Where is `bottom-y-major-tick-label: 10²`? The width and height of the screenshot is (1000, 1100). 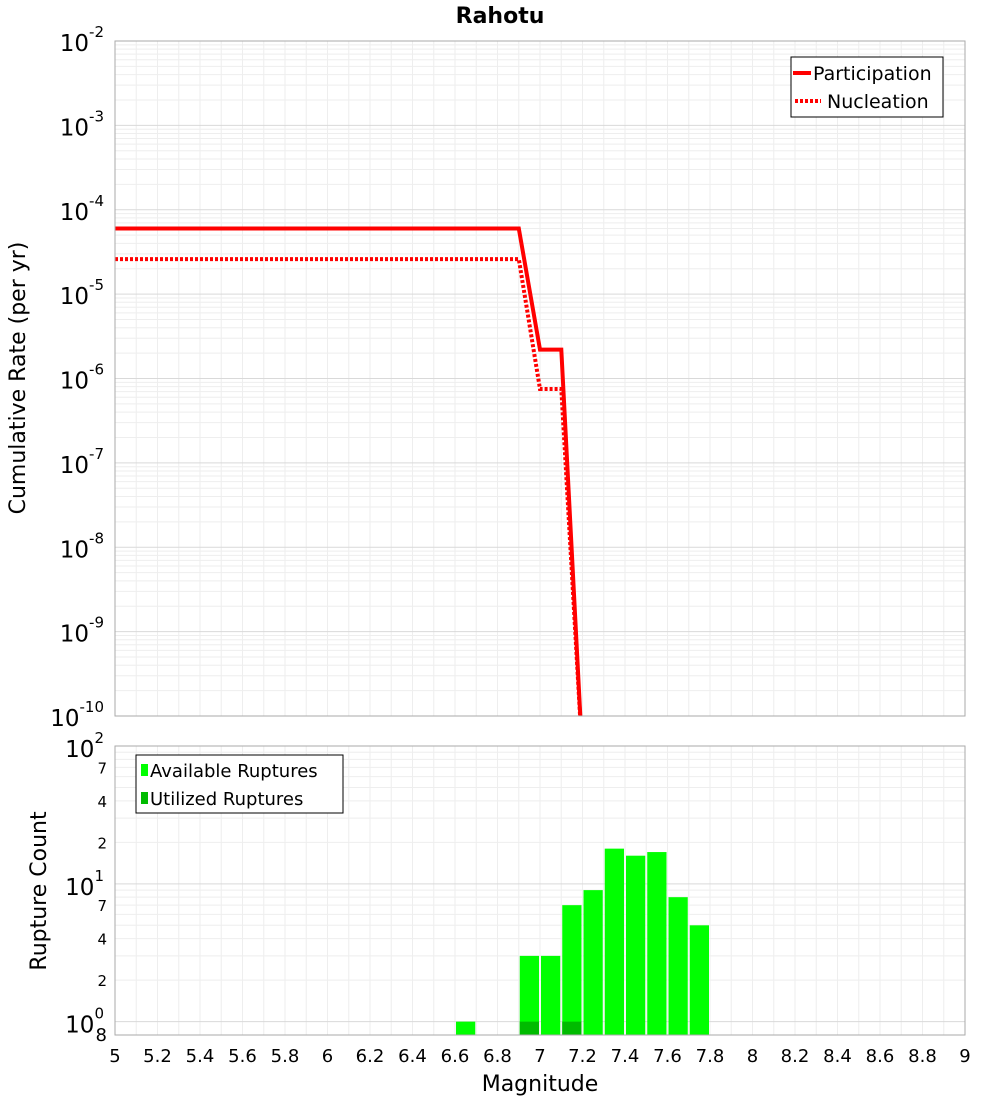 bottom-y-major-tick-label: 10² is located at coordinates (84, 746).